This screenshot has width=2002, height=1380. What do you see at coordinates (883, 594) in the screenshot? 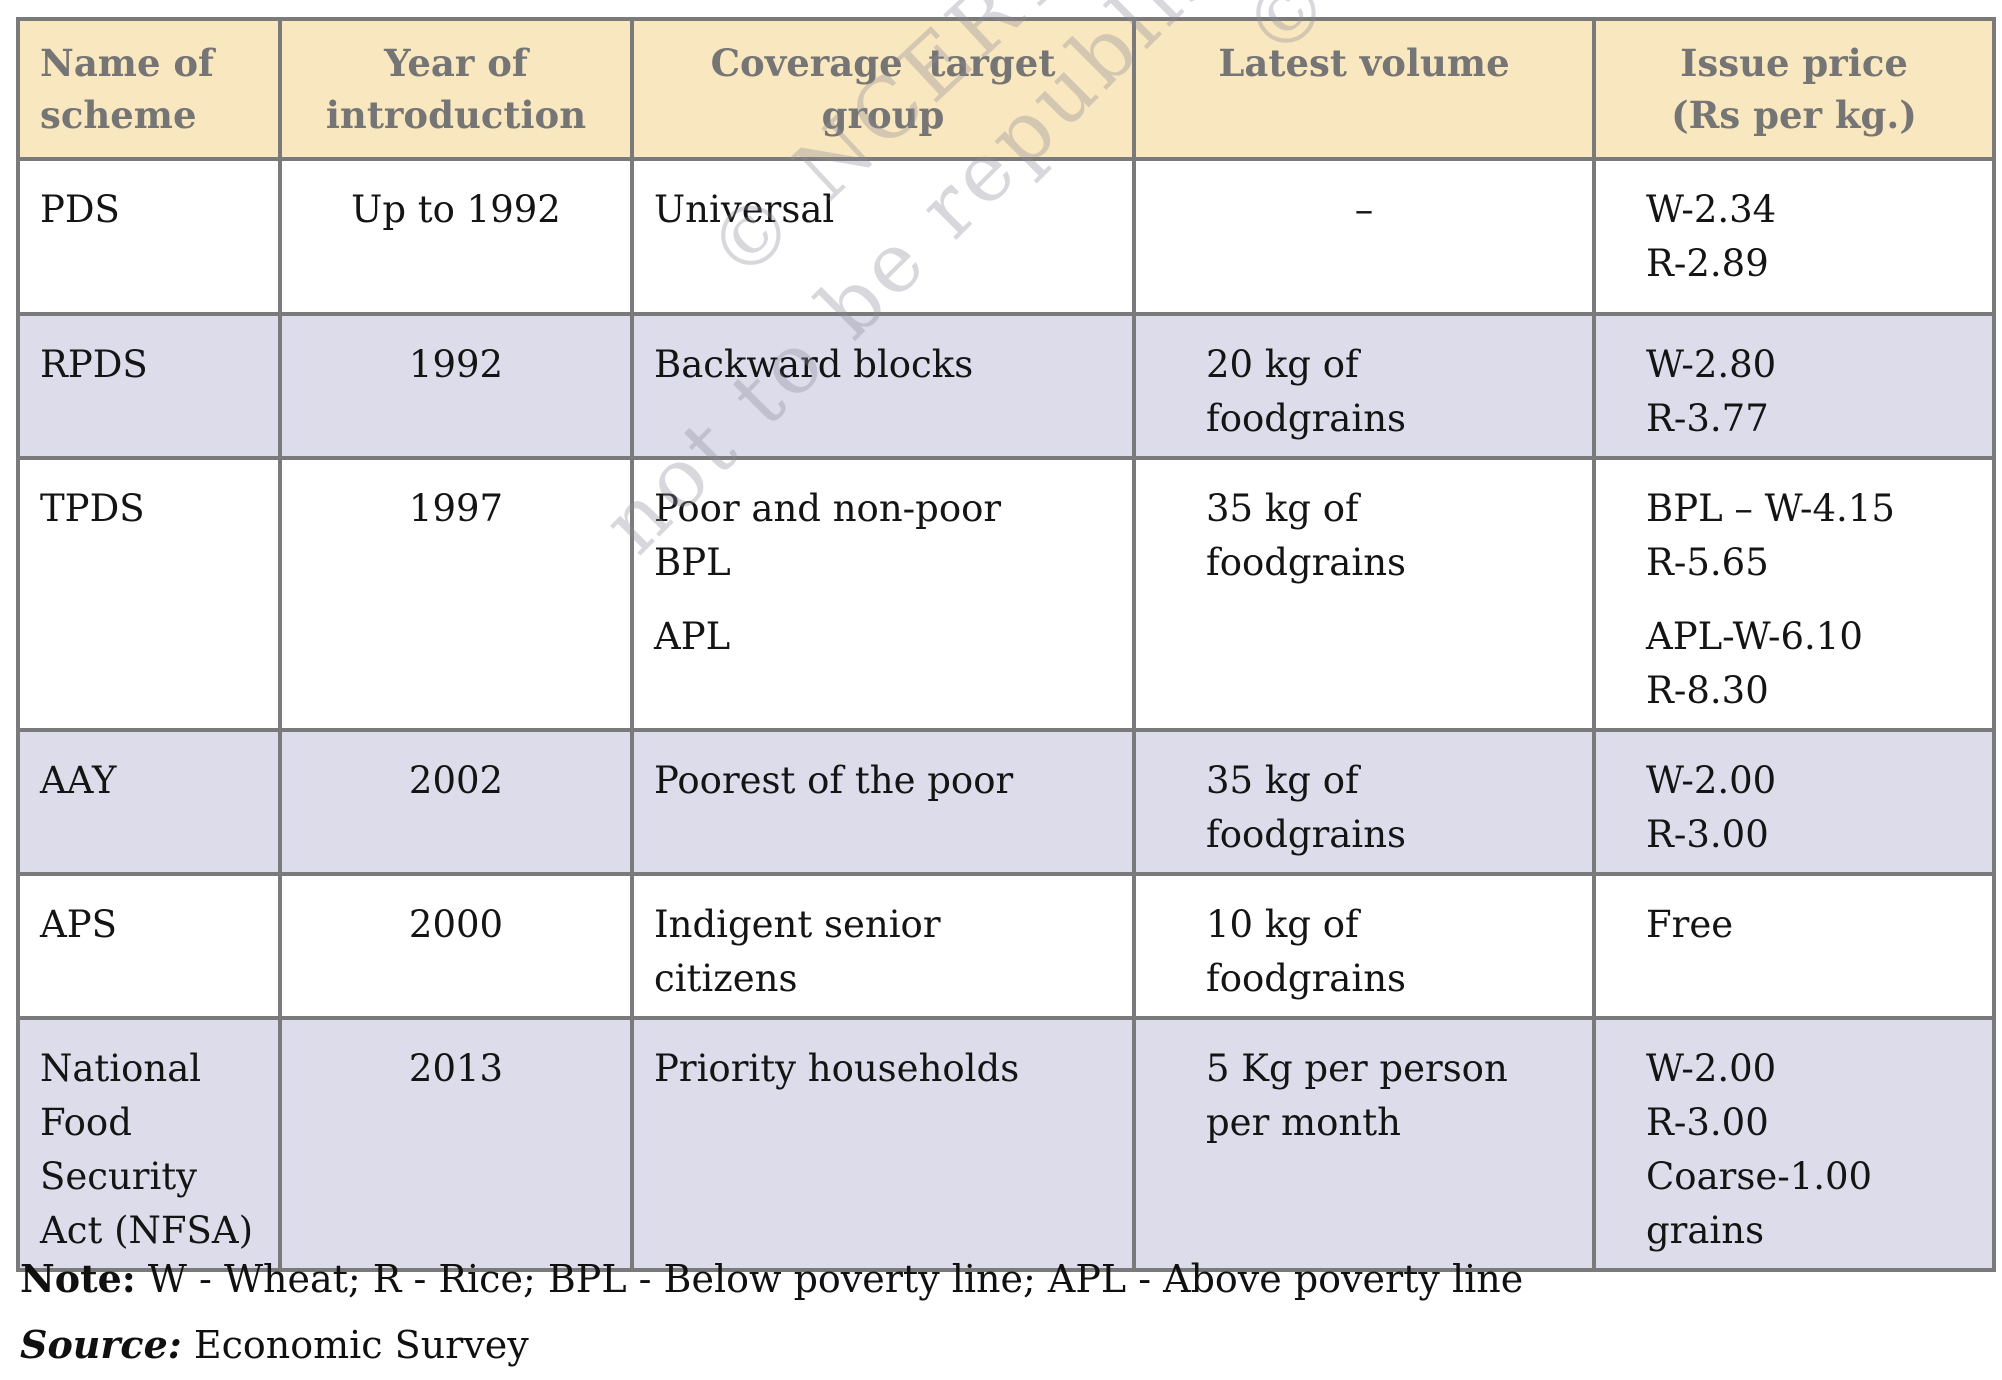
I see `cell-coverage: Poor and non-poor BPL APL` at bounding box center [883, 594].